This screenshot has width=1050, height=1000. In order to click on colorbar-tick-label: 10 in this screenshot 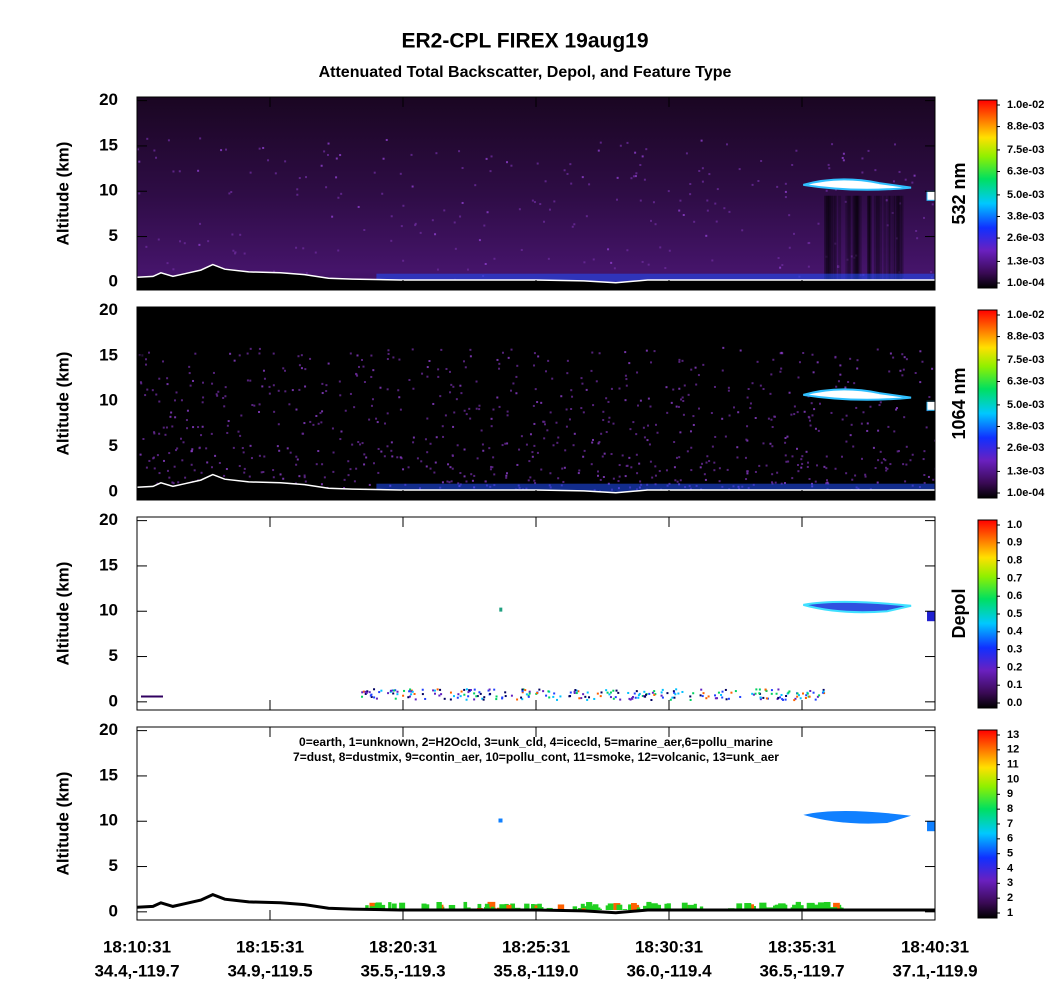, I will do `click(1013, 779)`.